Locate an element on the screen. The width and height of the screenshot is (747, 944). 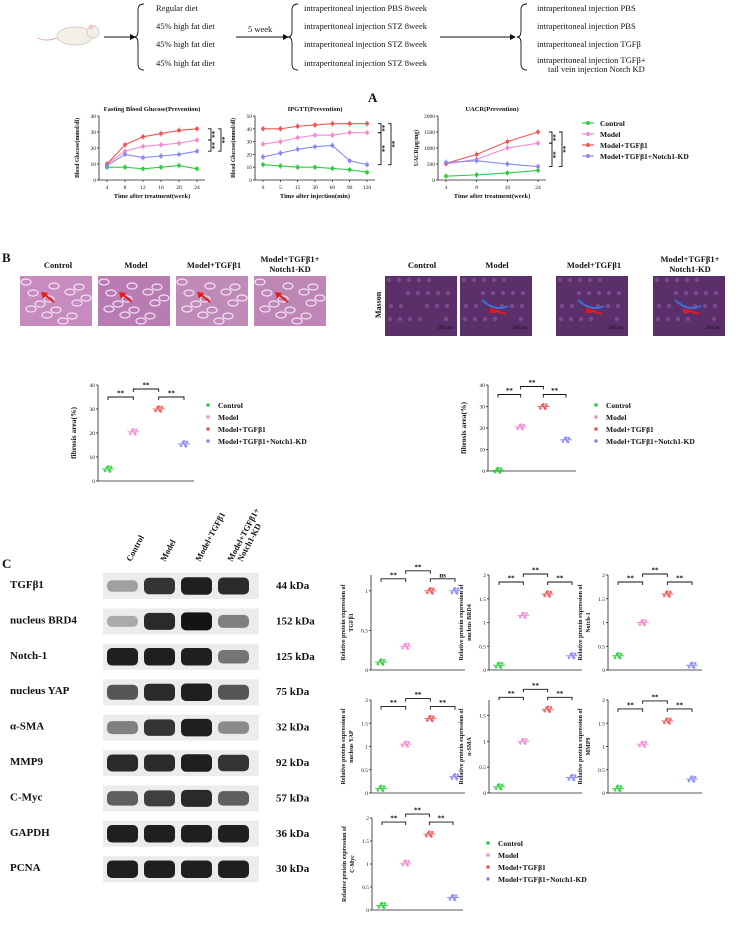
y-tick-label: 30 is located at coordinates (483, 408).